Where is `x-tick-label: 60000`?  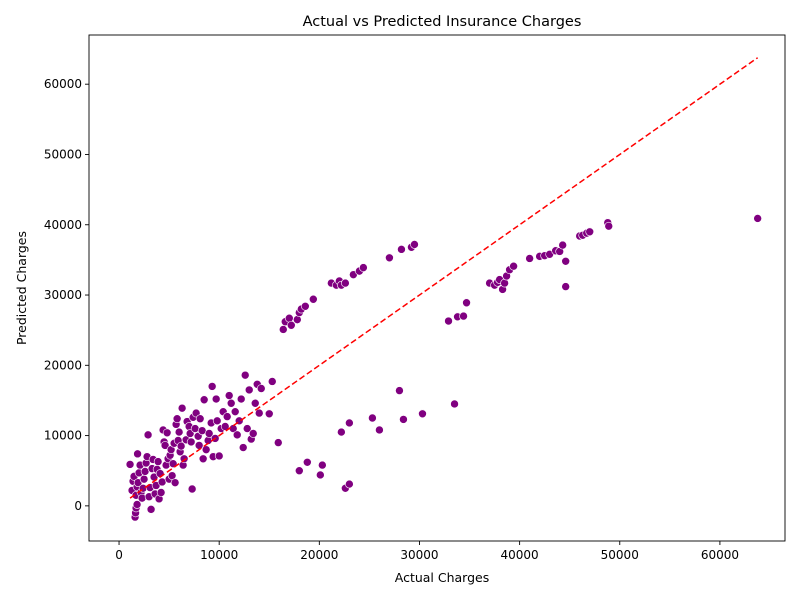
x-tick-label: 60000 is located at coordinates (720, 555).